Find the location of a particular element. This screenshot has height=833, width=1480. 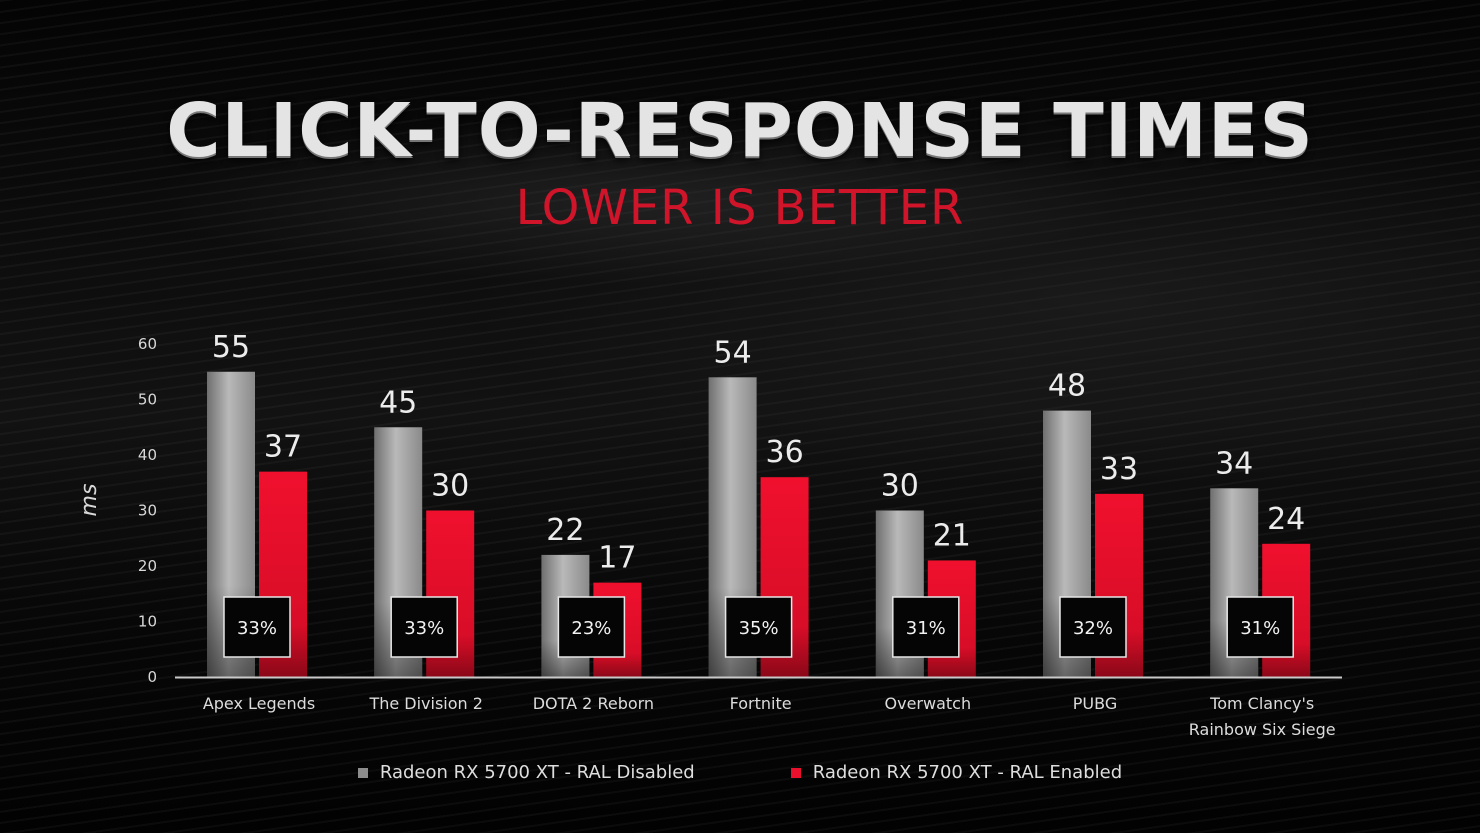

data-label-ral-enabled: 37 is located at coordinates (283, 447).